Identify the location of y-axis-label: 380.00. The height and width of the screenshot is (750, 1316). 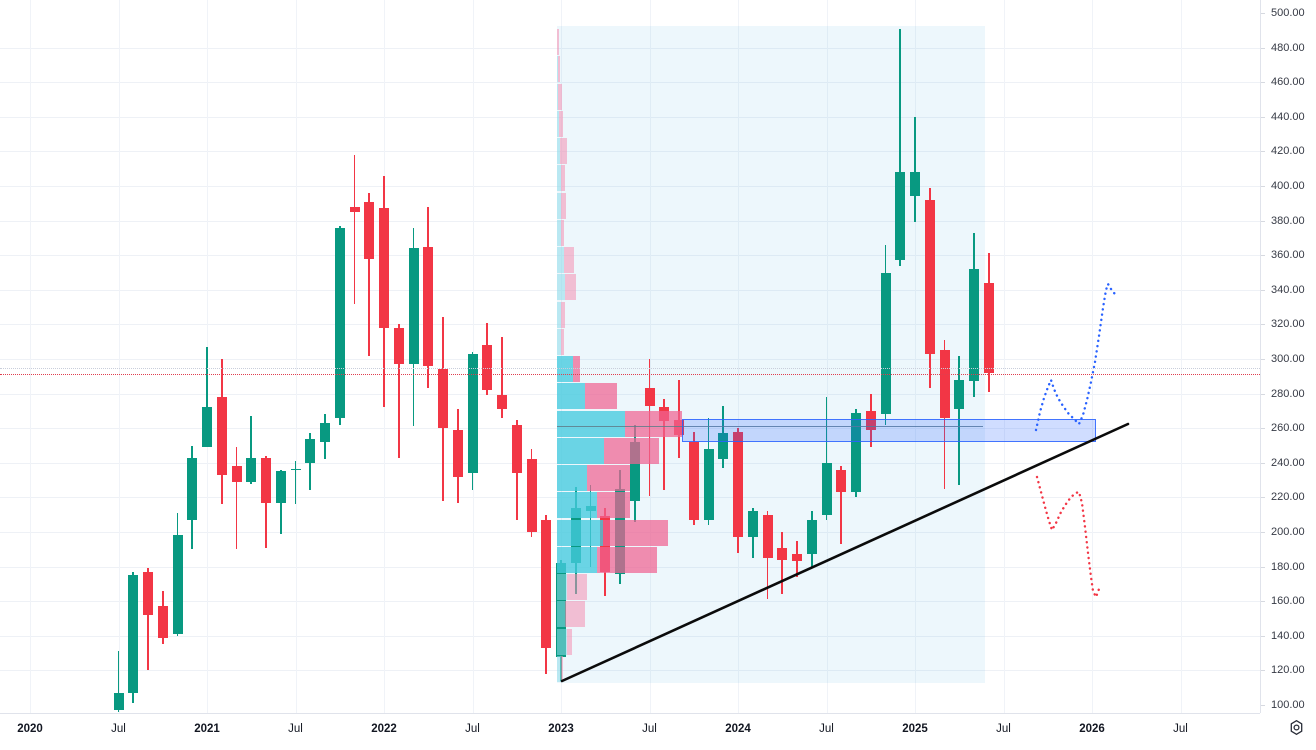
(1288, 220).